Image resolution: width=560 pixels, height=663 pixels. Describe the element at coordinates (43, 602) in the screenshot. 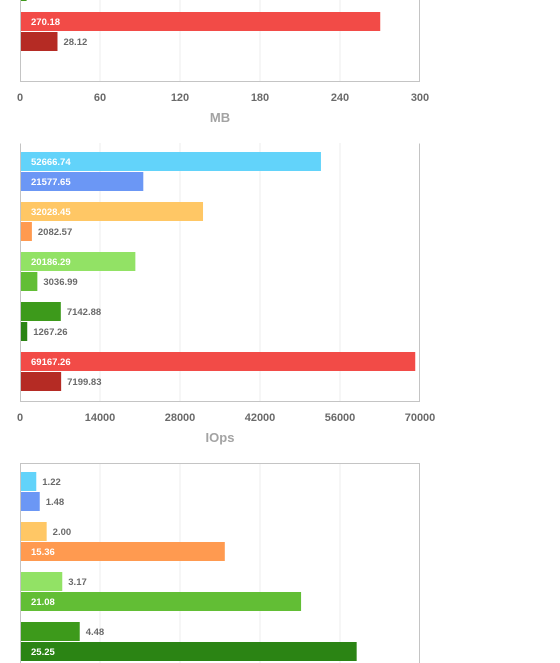

I see `bar-value-label: 21.08` at that location.